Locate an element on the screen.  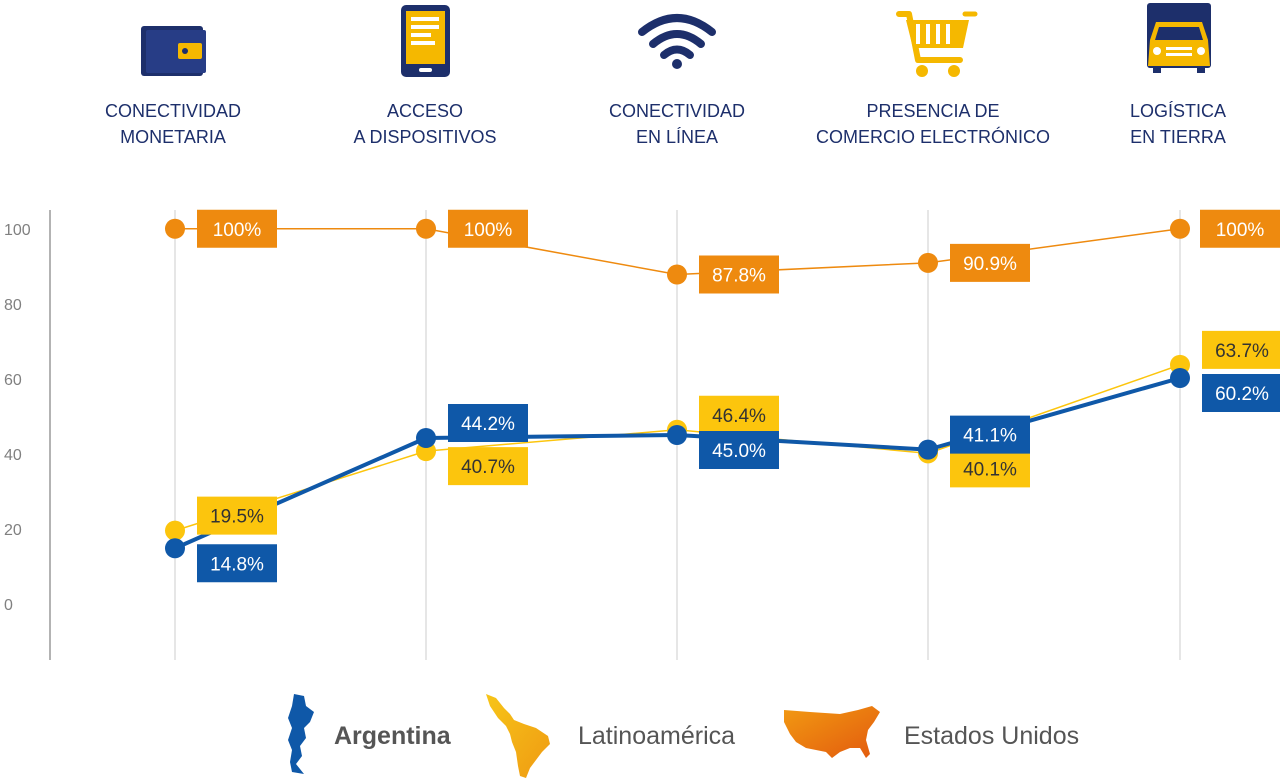
y-tick-label: 40 is located at coordinates (13, 455).